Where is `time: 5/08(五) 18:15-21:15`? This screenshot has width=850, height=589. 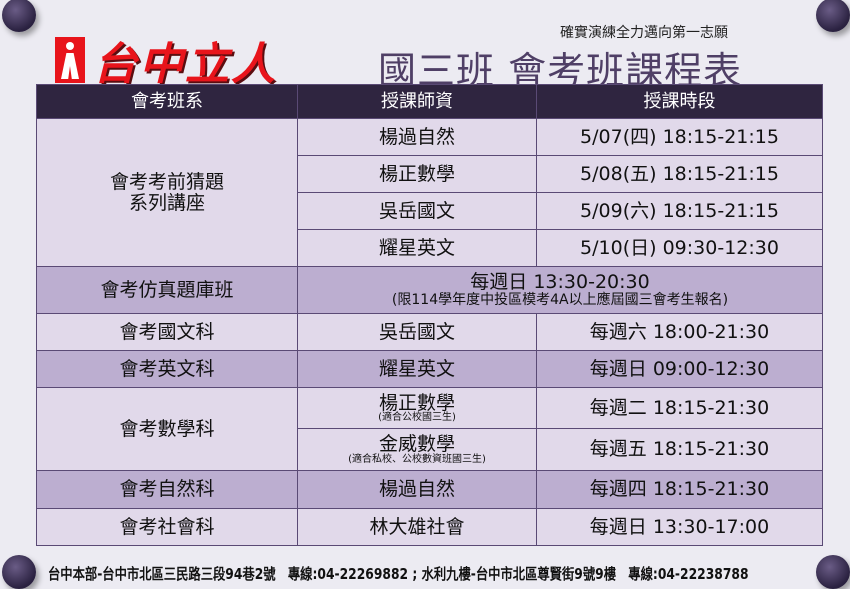
time: 5/08(五) 18:15-21:15 is located at coordinates (679, 174).